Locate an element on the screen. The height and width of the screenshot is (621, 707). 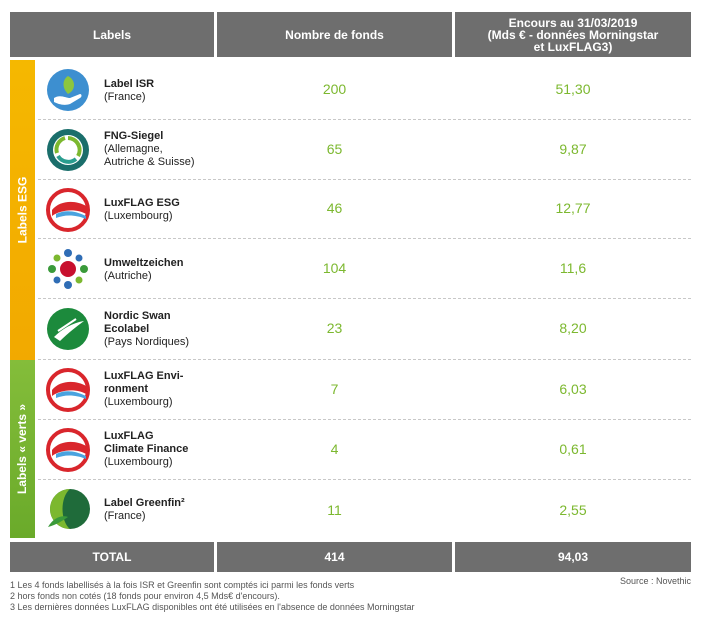
fund-count: 65 is located at coordinates (334, 149).